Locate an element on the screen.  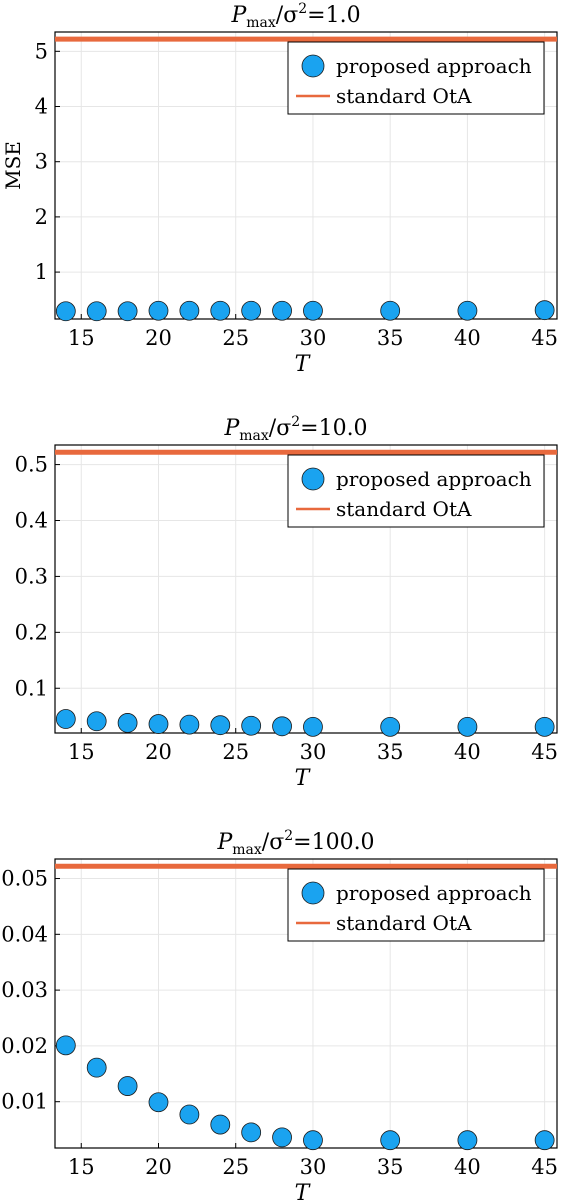
y-tick-label: 3 is located at coordinates (41, 162).